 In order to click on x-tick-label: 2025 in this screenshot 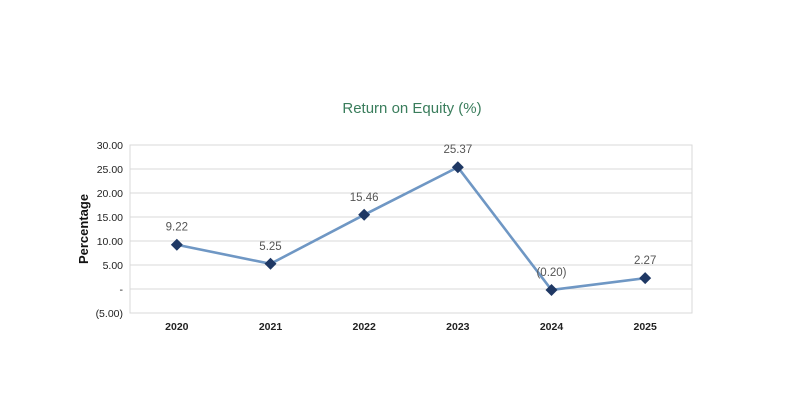, I will do `click(645, 327)`.